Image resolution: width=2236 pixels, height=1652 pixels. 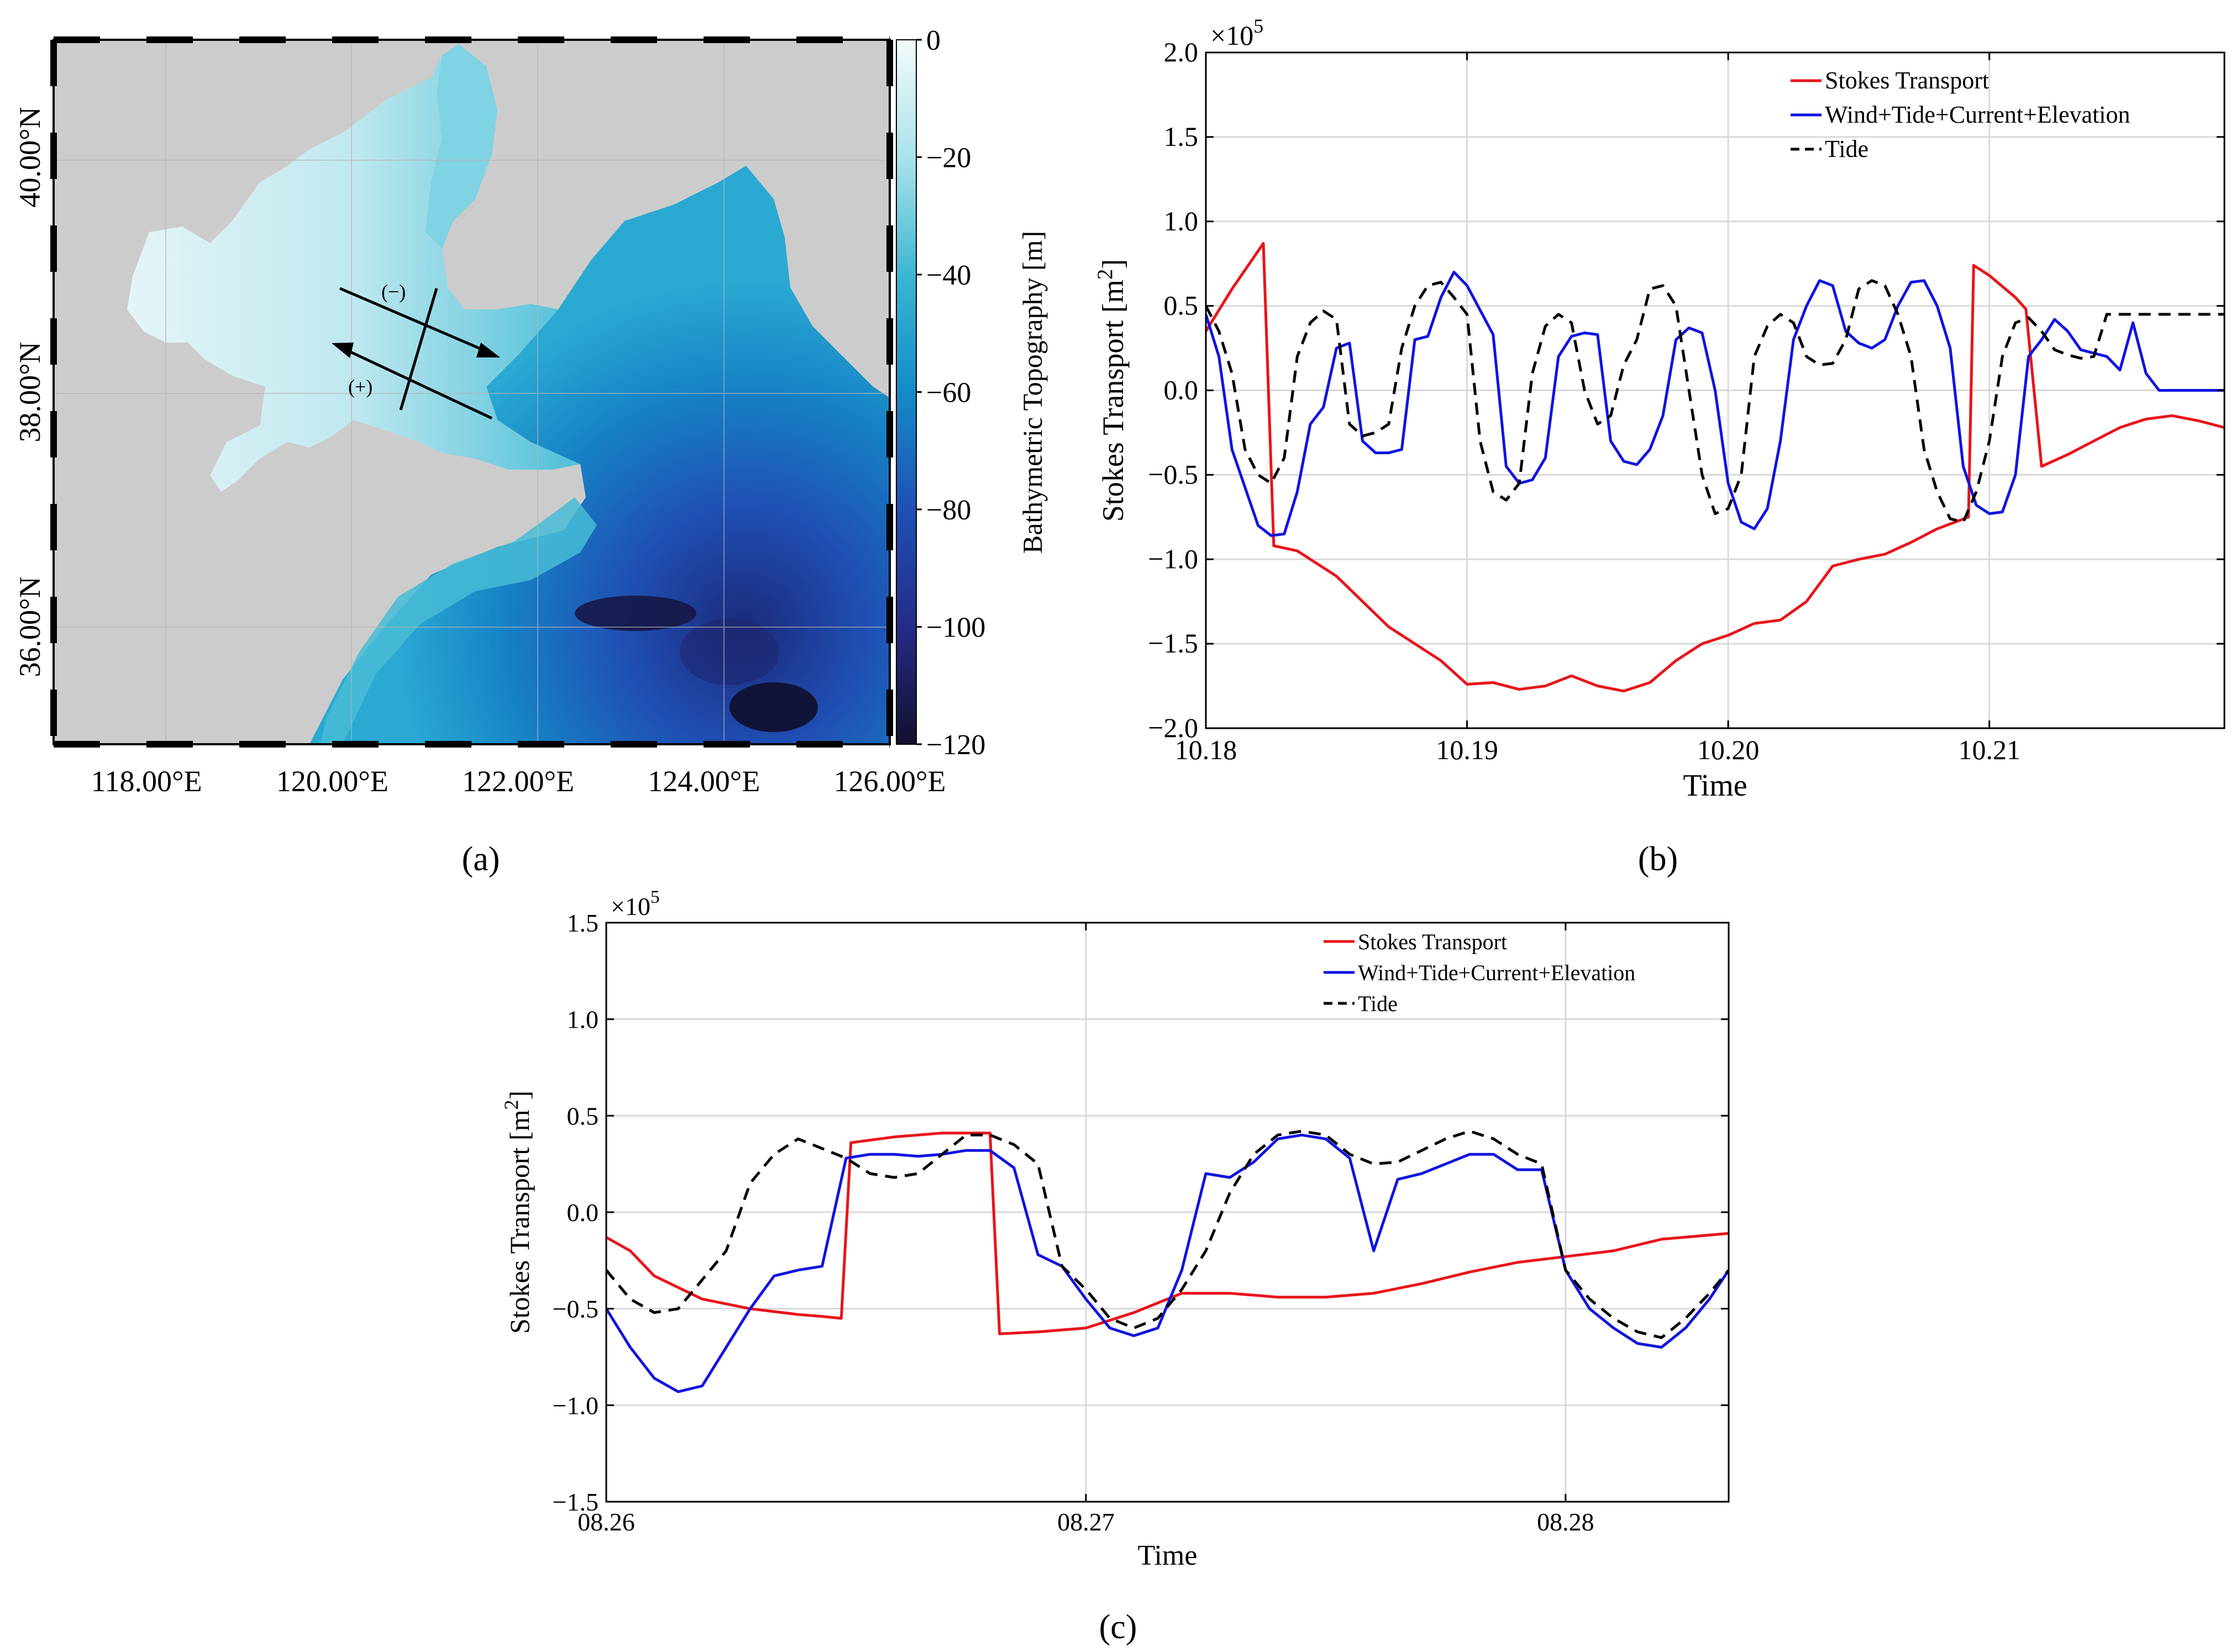 I want to click on x-tick-label: 10.20, so click(x=1728, y=749).